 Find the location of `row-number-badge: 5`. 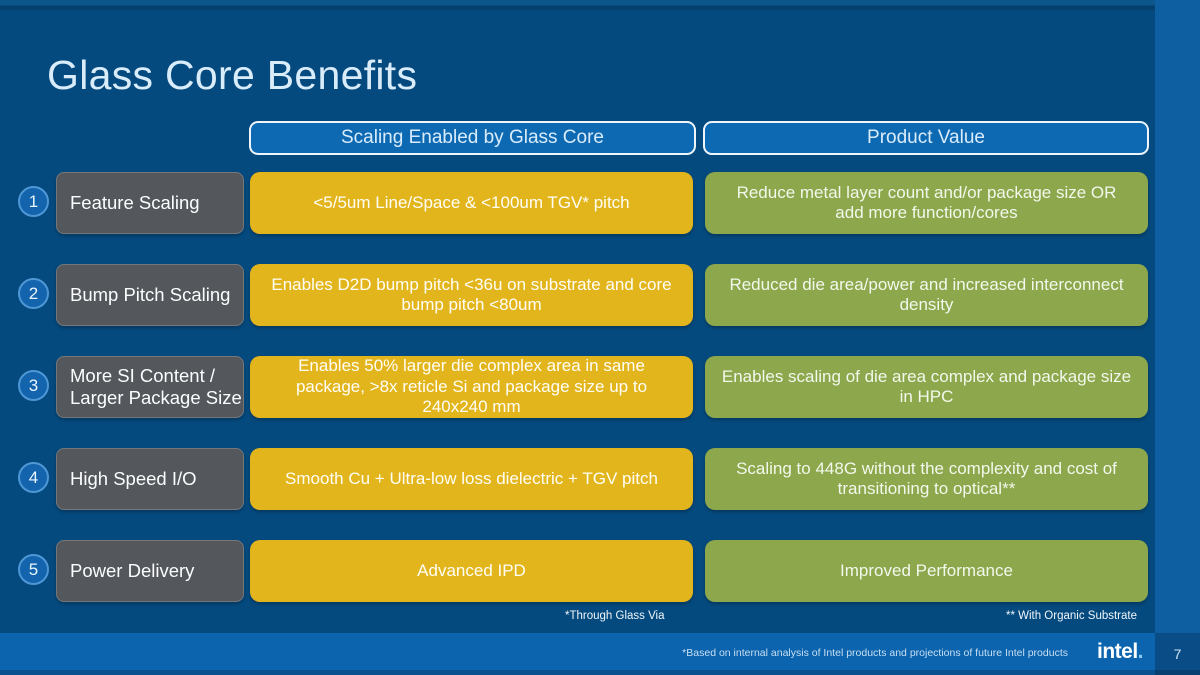

row-number-badge: 5 is located at coordinates (33, 569).